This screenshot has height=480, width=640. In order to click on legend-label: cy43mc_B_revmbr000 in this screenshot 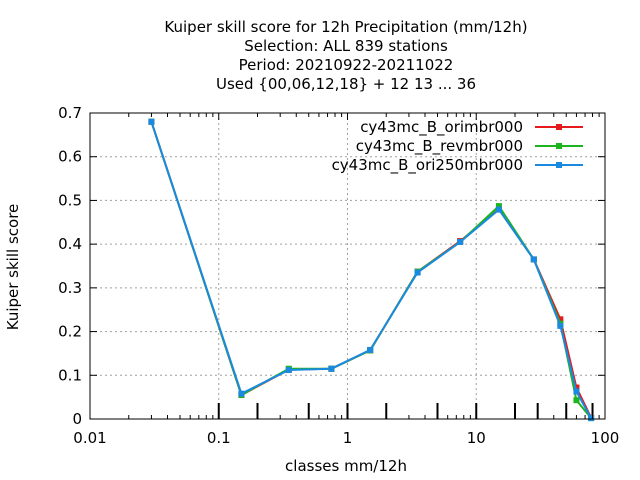, I will do `click(439, 146)`.